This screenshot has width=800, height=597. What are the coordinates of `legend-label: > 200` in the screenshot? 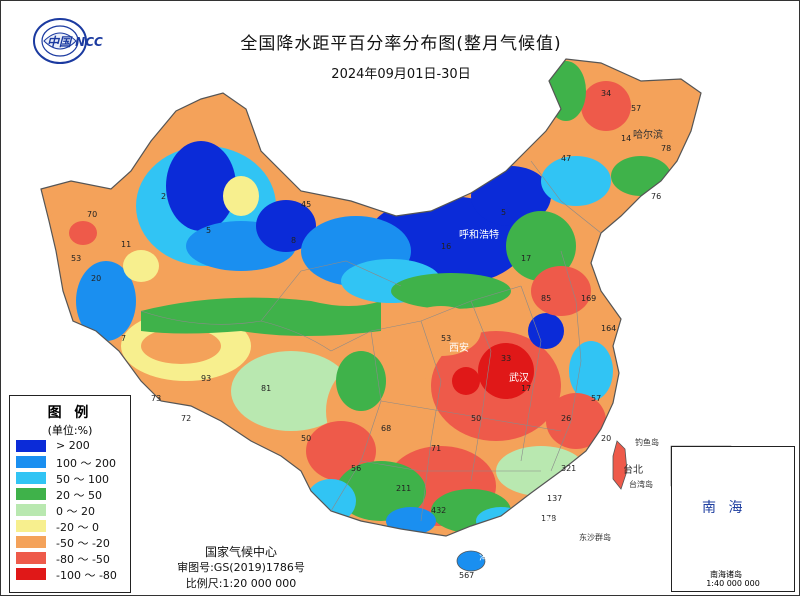 It's located at (73, 445).